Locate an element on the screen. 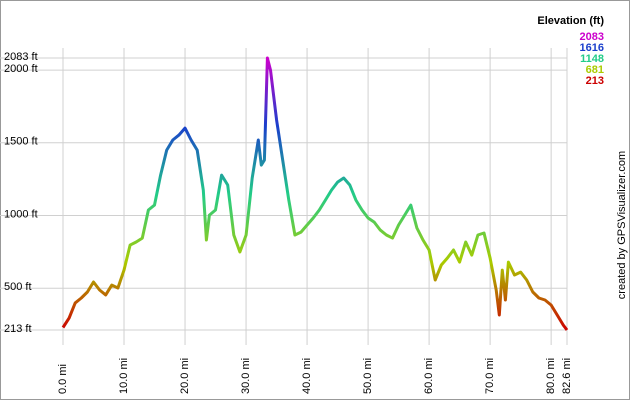 Image resolution: width=630 pixels, height=400 pixels. y-tick-label: 213 ft is located at coordinates (18, 329).